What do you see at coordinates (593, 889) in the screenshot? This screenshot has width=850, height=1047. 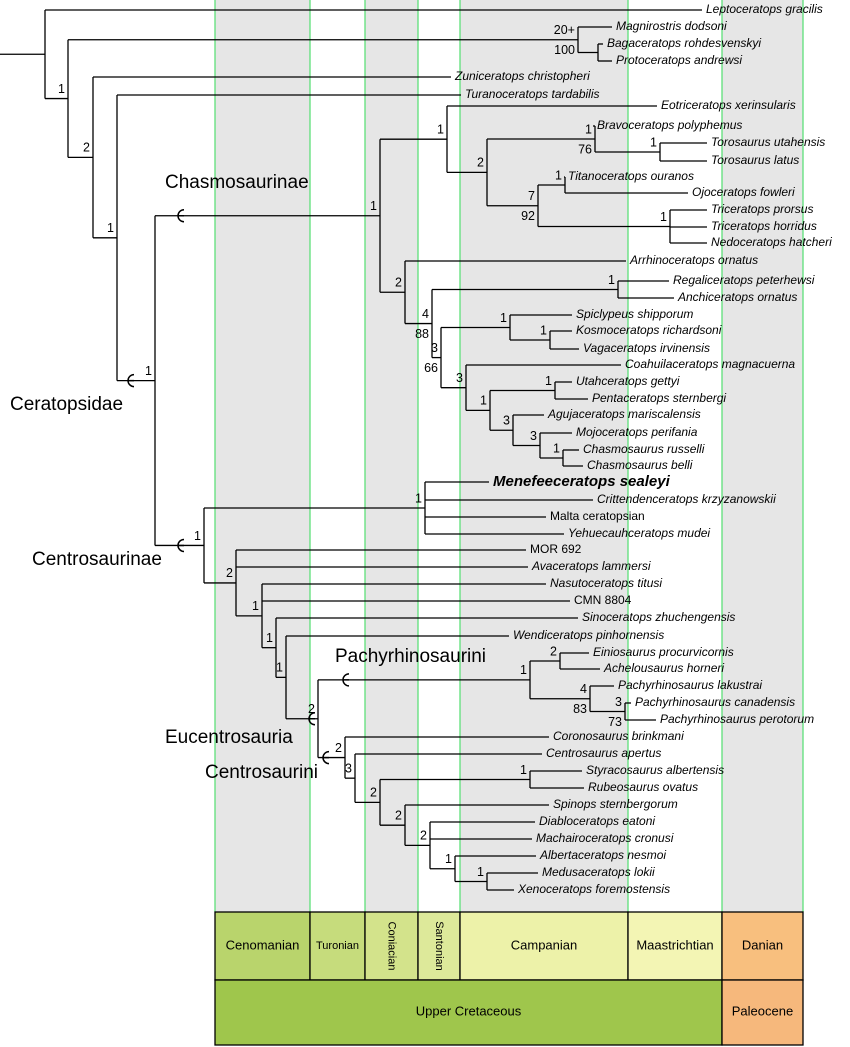 I see `taxon-label: Xenoceratops foremostensis` at bounding box center [593, 889].